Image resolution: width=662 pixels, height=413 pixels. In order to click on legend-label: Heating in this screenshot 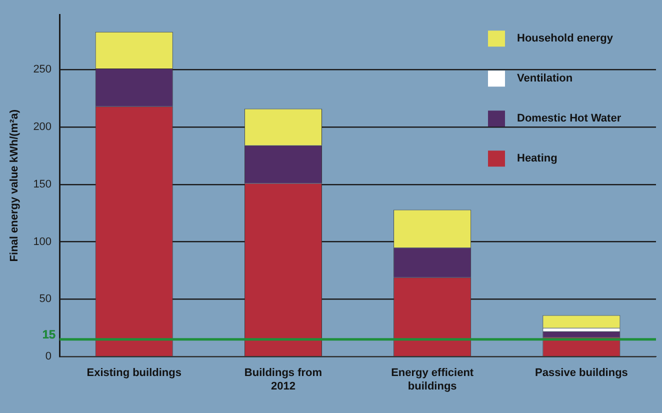, I will do `click(537, 158)`.